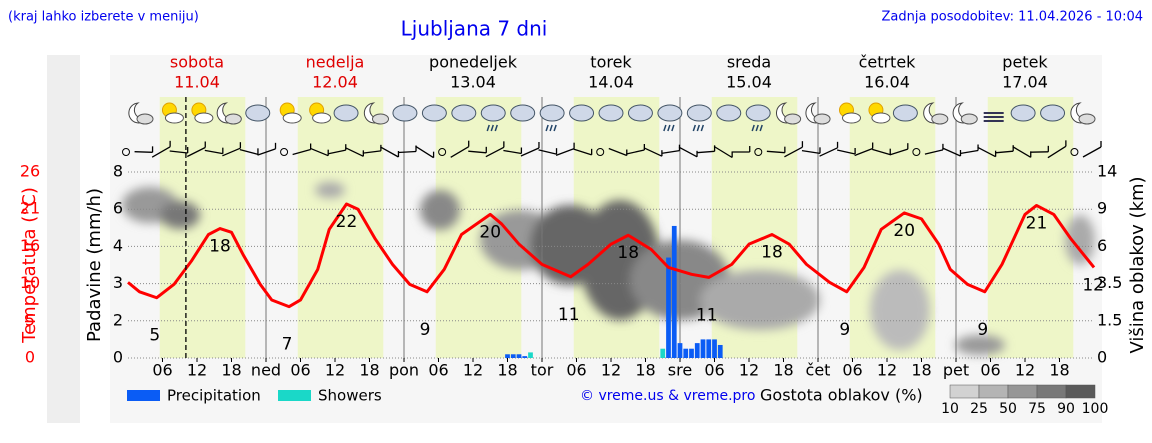 The image size is (1152, 443). What do you see at coordinates (1066, 409) in the screenshot?
I see `density-tick-label: 90` at bounding box center [1066, 409].